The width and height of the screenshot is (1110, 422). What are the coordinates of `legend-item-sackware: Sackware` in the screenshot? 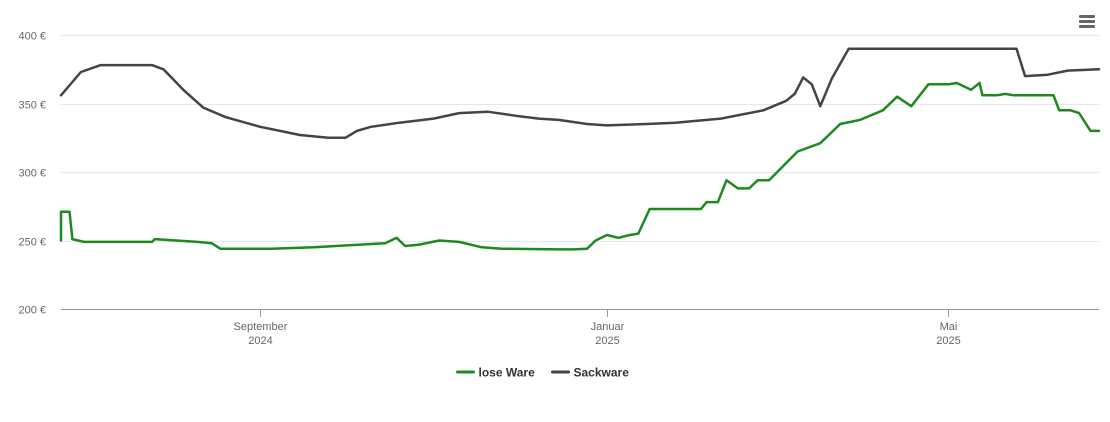 It's located at (590, 373).